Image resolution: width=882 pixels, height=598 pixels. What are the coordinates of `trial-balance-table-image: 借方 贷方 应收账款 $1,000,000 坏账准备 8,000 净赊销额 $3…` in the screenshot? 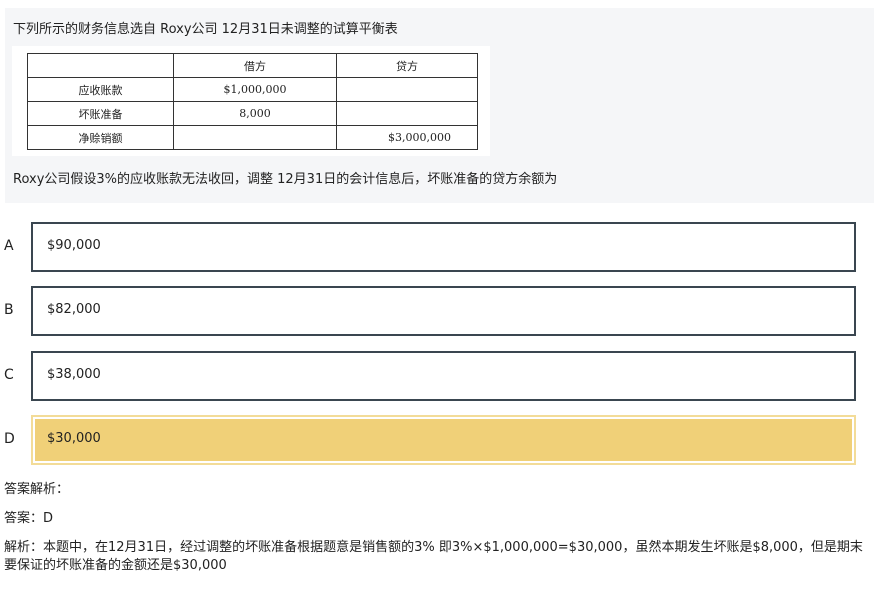 It's located at (251, 101).